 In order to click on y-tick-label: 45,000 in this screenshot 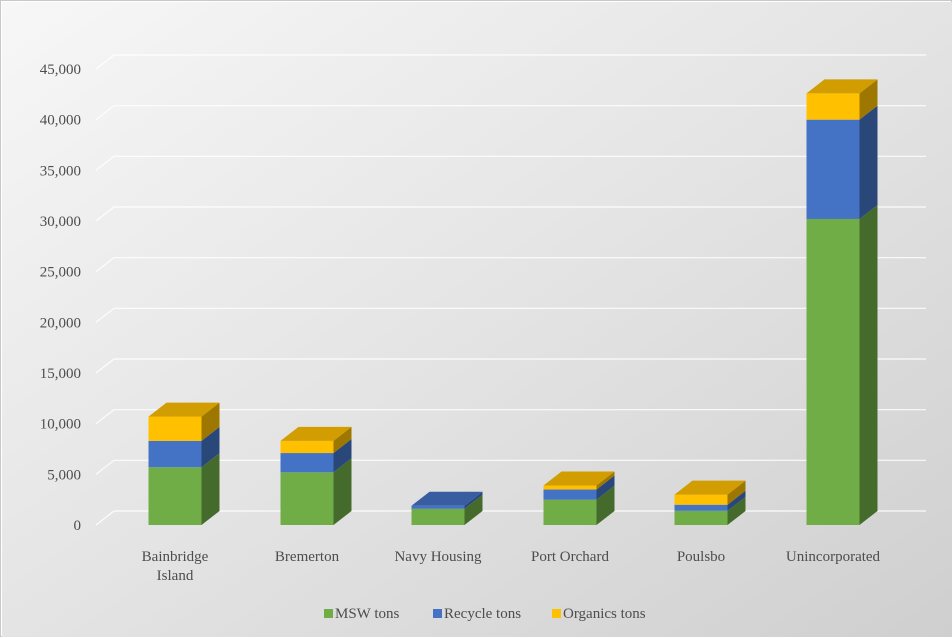, I will do `click(60, 70)`.